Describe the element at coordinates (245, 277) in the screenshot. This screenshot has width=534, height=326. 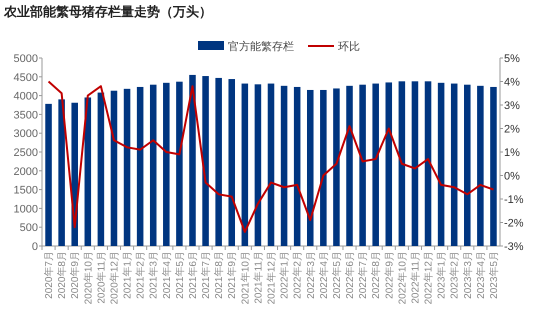
I see `x-tick-label: 2021年10月` at that location.